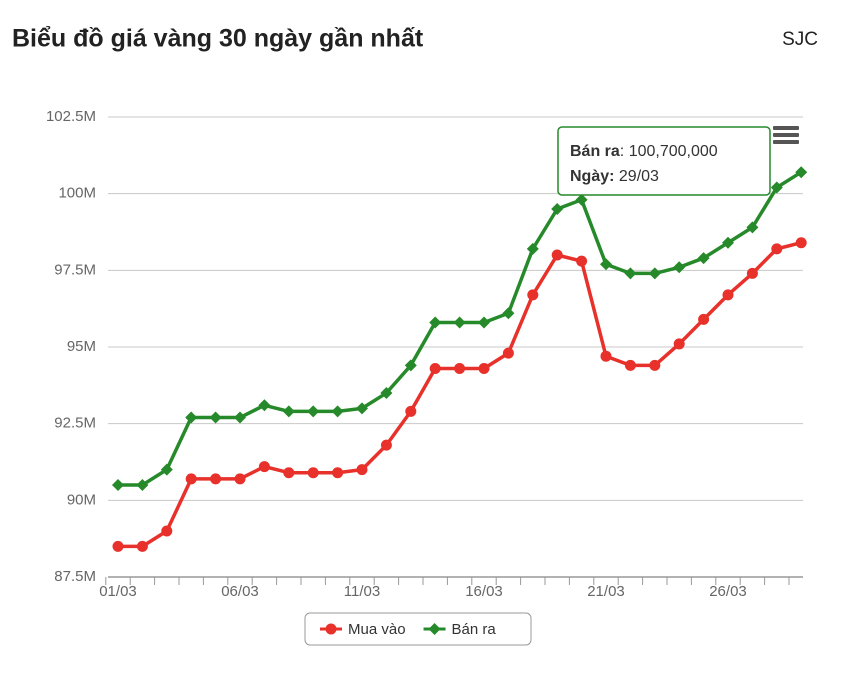 The image size is (842, 680). I want to click on legend-box, so click(418, 629).